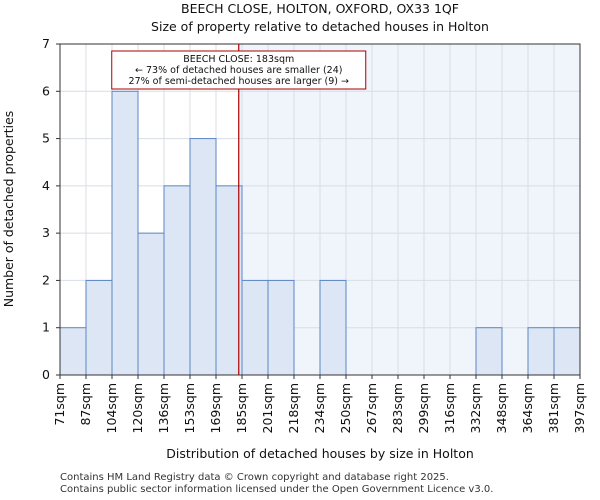 The image size is (600, 500). What do you see at coordinates (320, 8) in the screenshot?
I see `chart-title: BEECH CLOSE, HOLTON, OXFORD, OX33 1QF` at bounding box center [320, 8].